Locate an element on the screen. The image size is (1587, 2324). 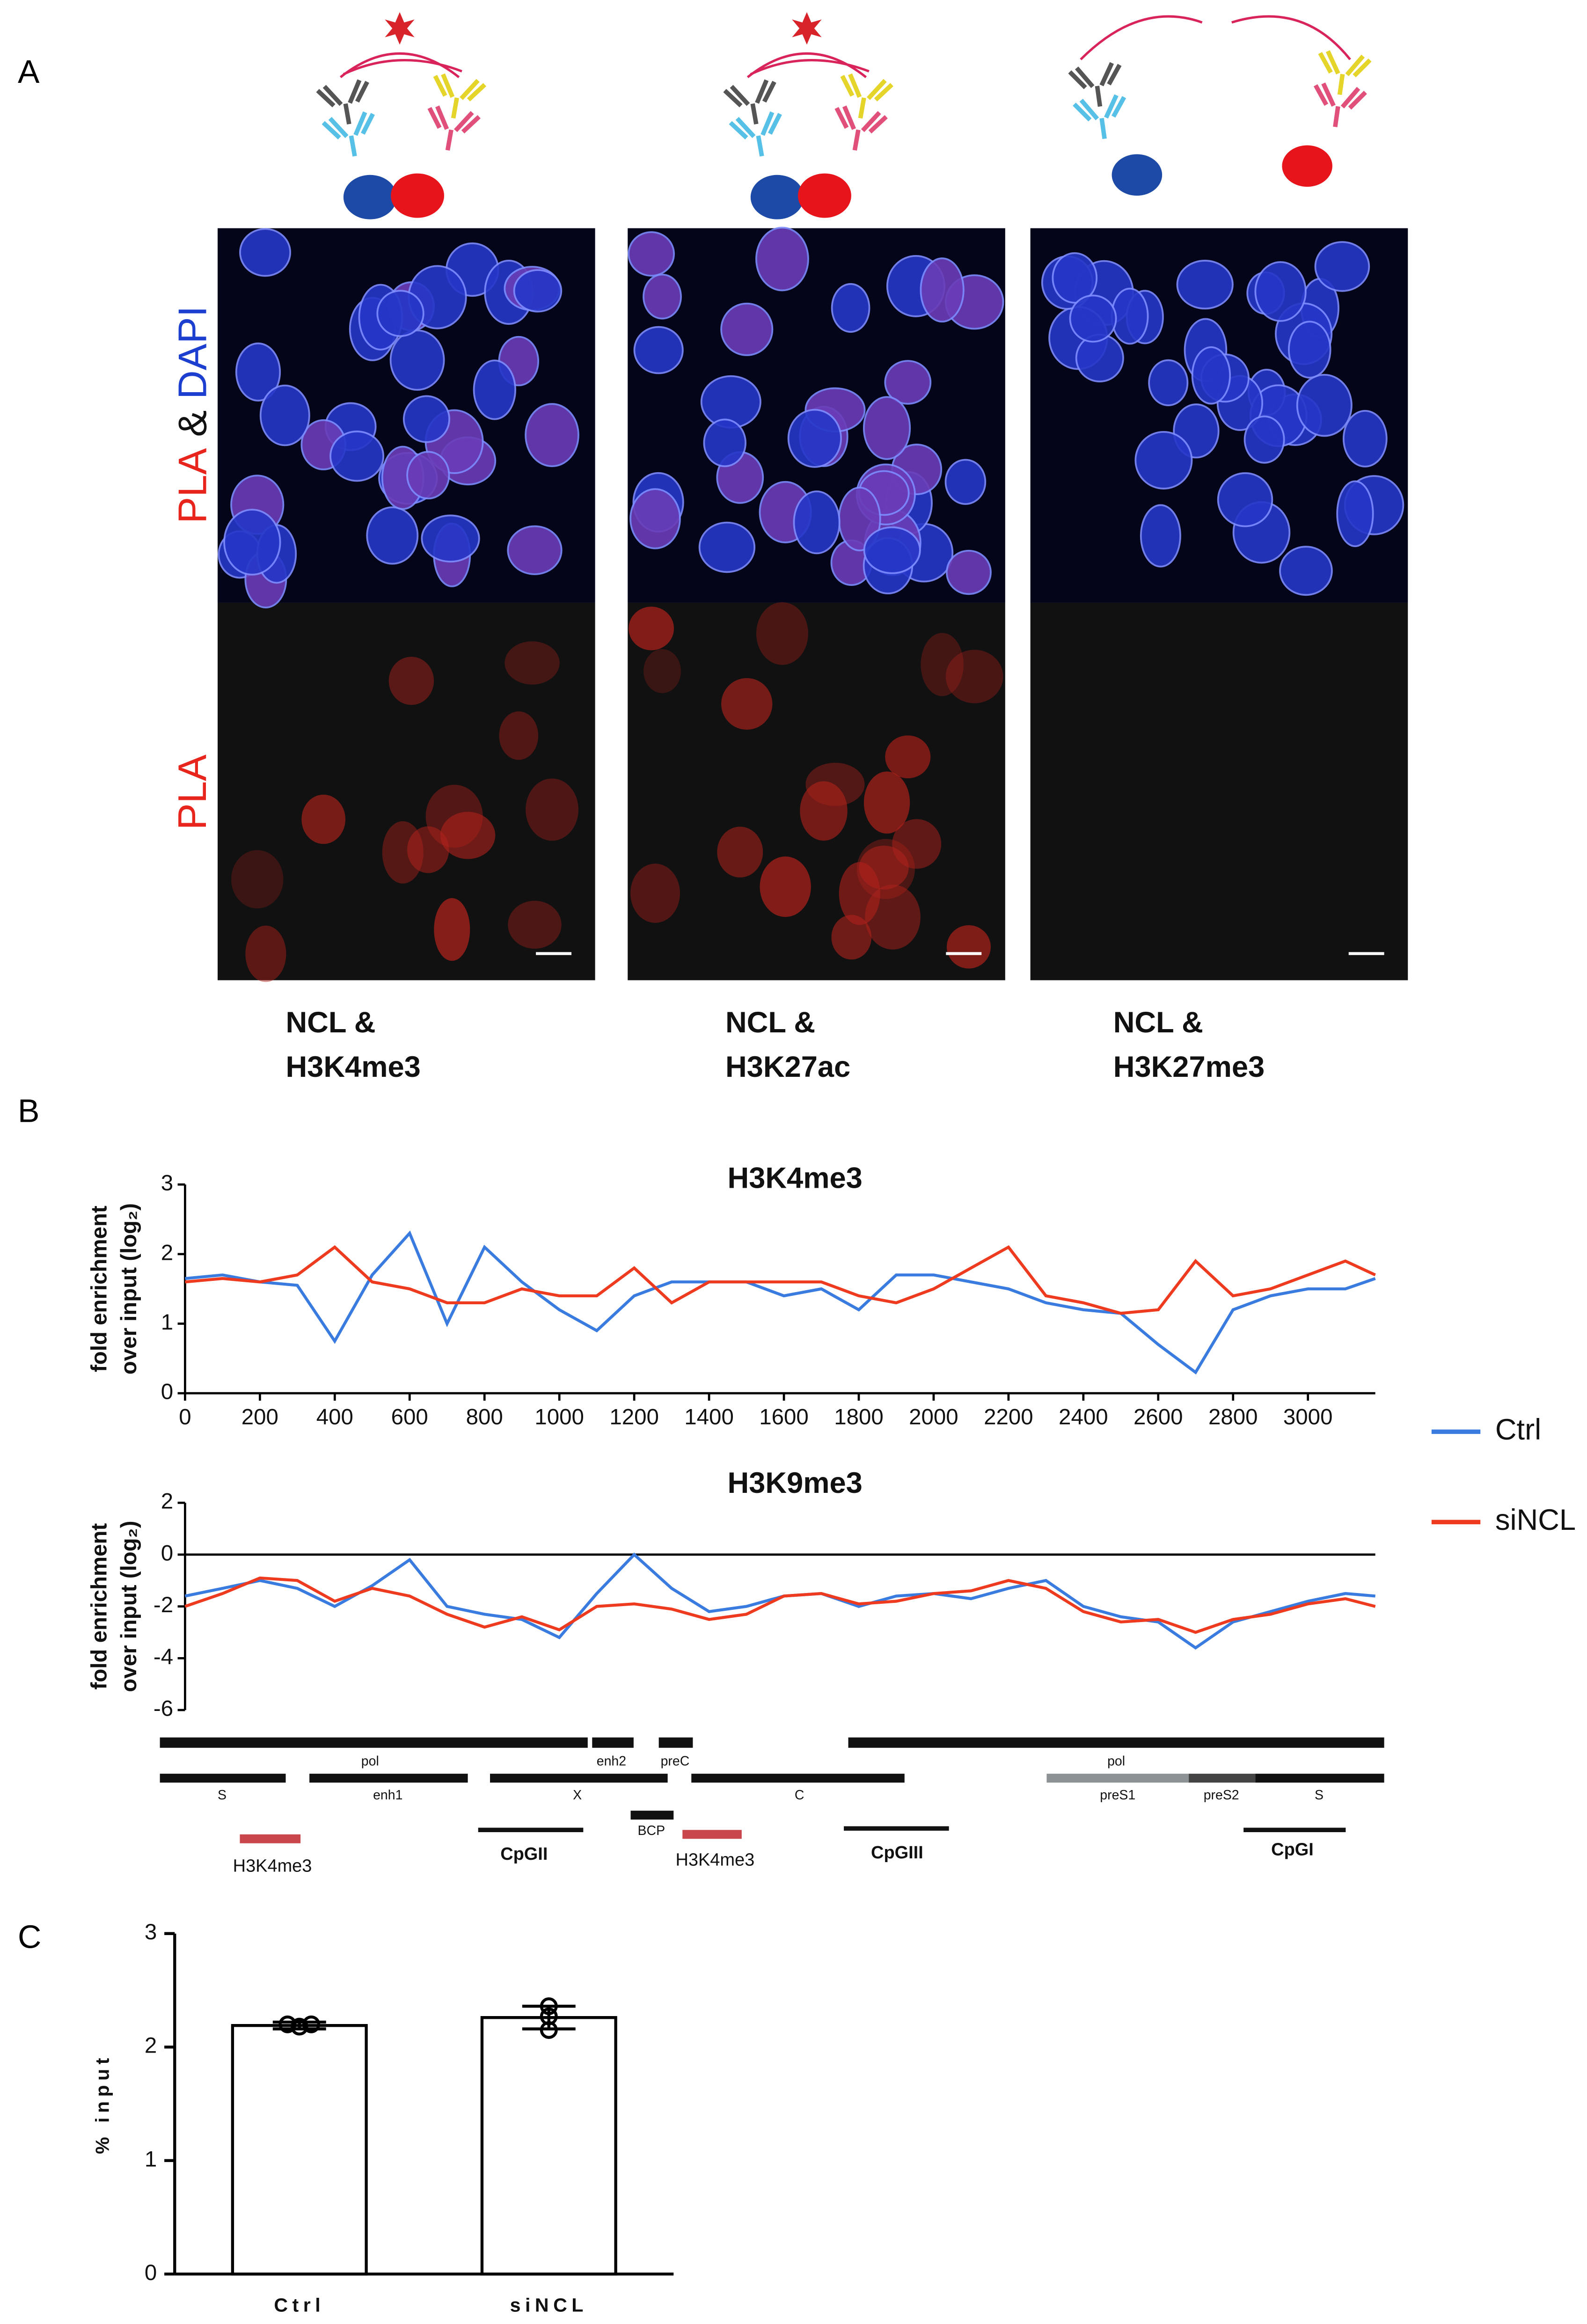
x-tick-label: 400 is located at coordinates (334, 1416).